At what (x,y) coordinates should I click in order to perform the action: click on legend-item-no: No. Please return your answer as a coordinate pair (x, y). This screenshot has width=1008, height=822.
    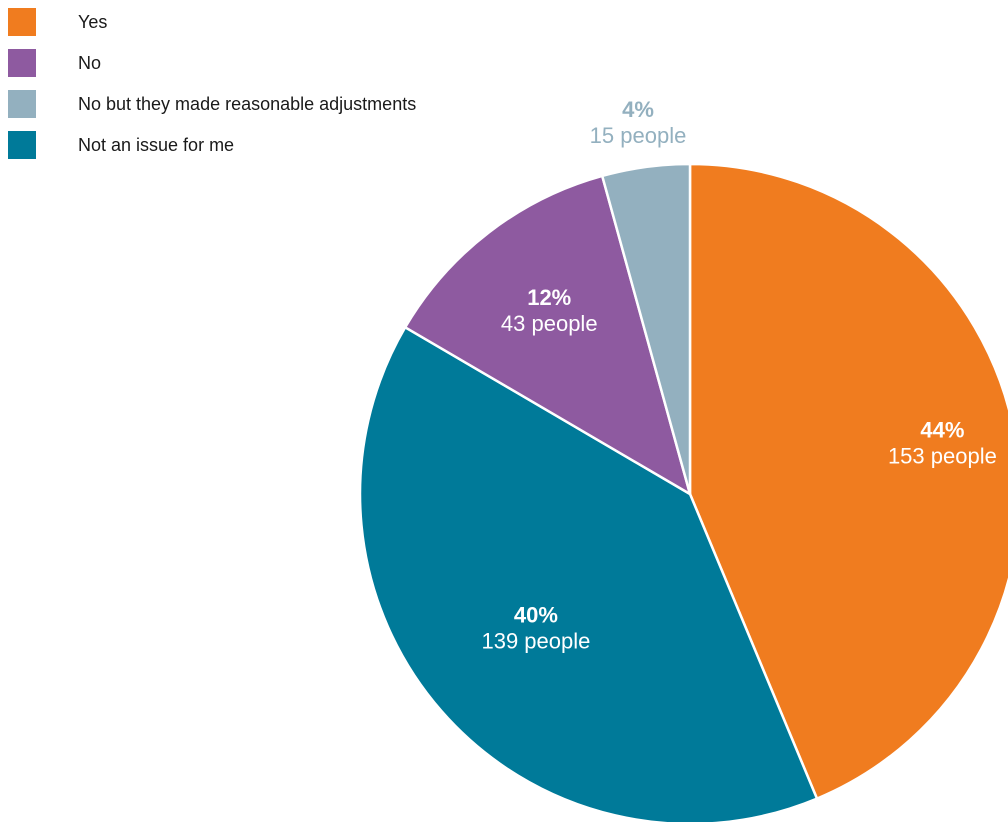
    Looking at the image, I should click on (212, 63).